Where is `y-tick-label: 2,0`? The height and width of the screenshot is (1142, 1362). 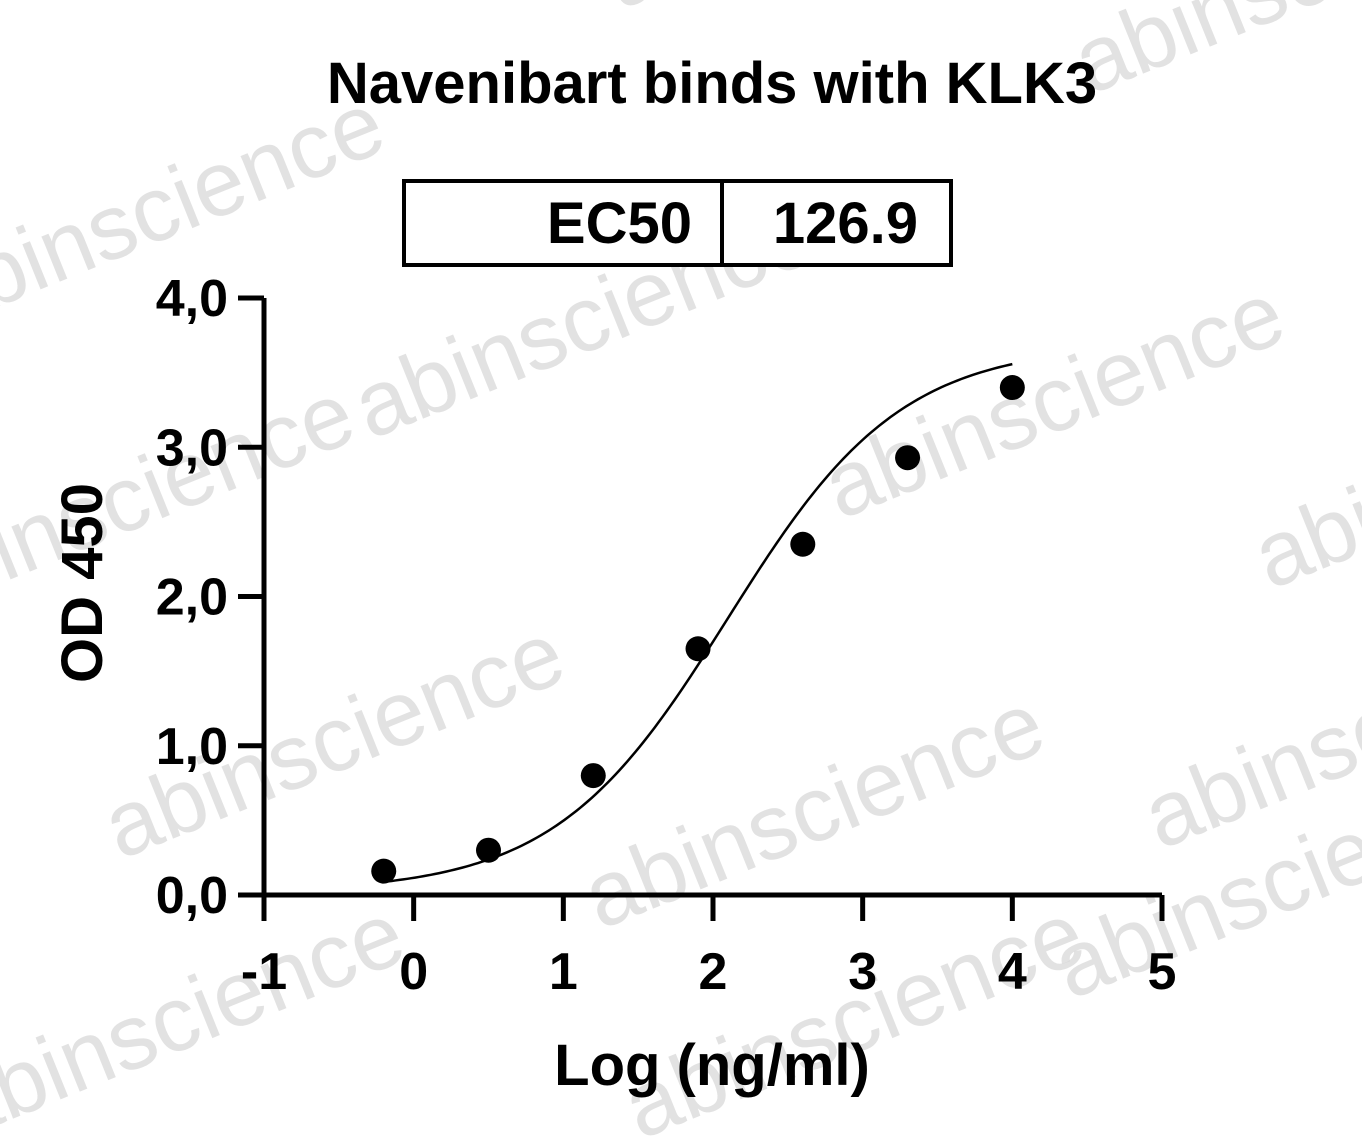 y-tick-label: 2,0 is located at coordinates (192, 598).